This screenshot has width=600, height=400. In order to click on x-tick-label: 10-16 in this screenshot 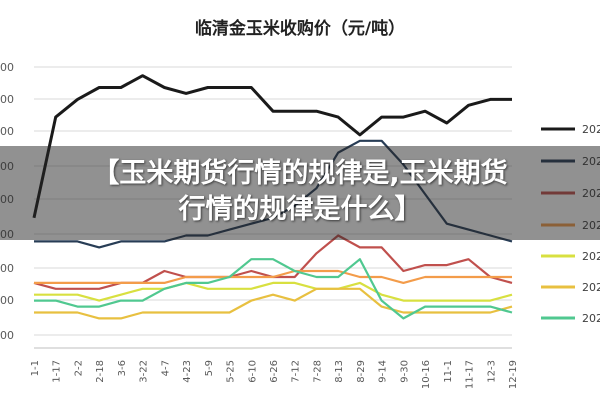, I will do `click(426, 374)`.